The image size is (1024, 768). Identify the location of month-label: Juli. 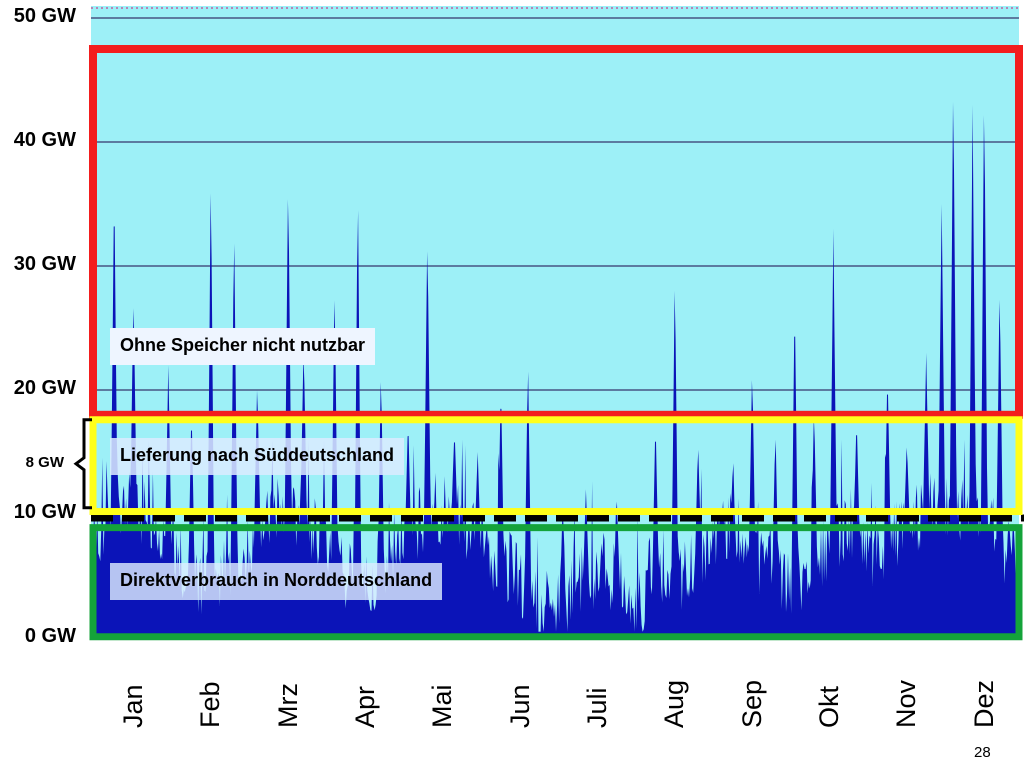
(597, 707).